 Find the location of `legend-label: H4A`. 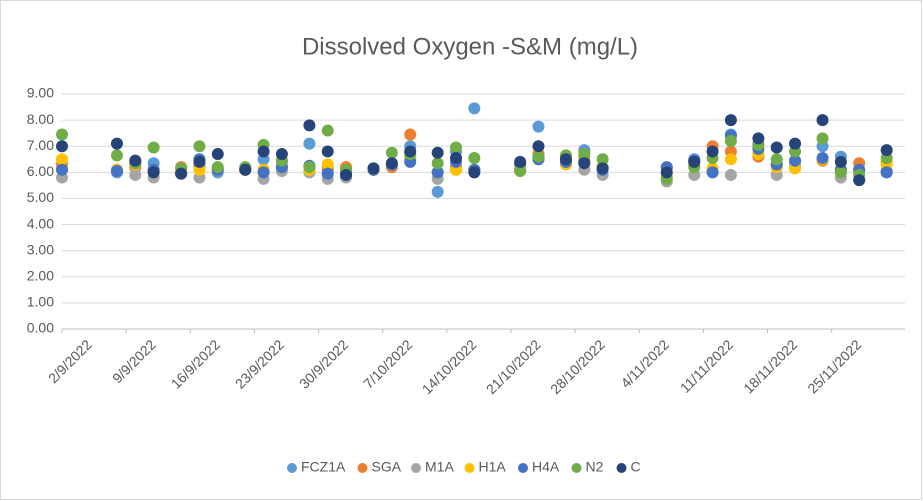

legend-label: H4A is located at coordinates (546, 467).